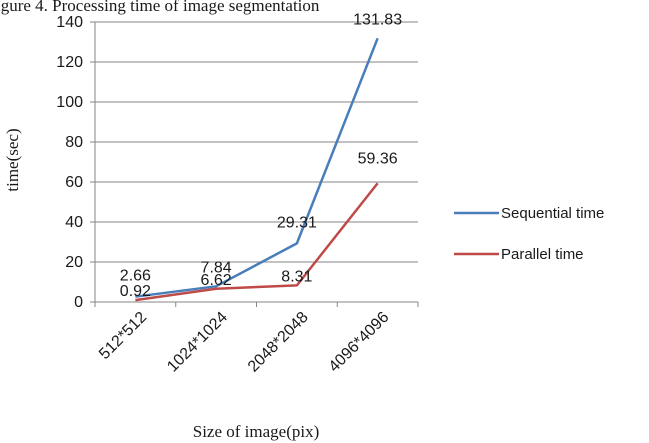 This screenshot has height=443, width=649. What do you see at coordinates (197, 342) in the screenshot?
I see `x-tick-label: 1024*1024` at bounding box center [197, 342].